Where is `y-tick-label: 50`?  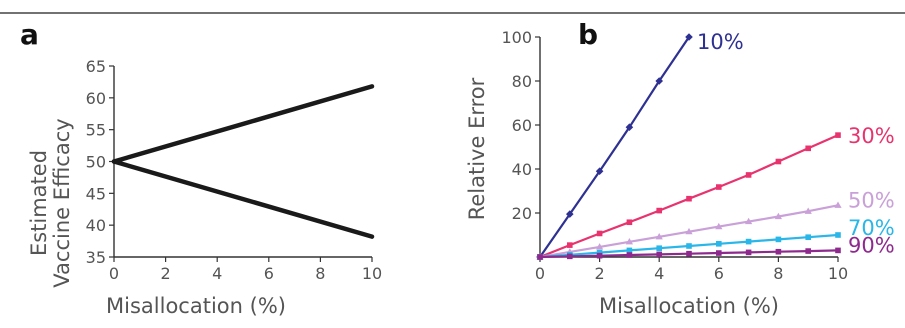 y-tick-label: 50 is located at coordinates (96, 162).